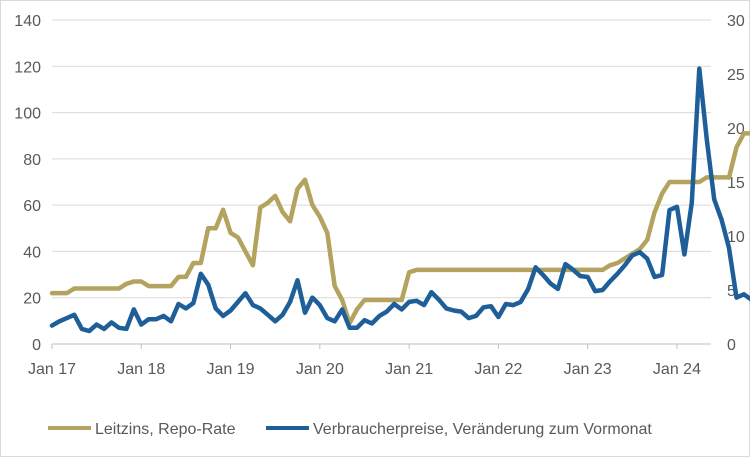 Image resolution: width=750 pixels, height=458 pixels. What do you see at coordinates (36, 345) in the screenshot?
I see `y-left-tick-label: 0` at bounding box center [36, 345].